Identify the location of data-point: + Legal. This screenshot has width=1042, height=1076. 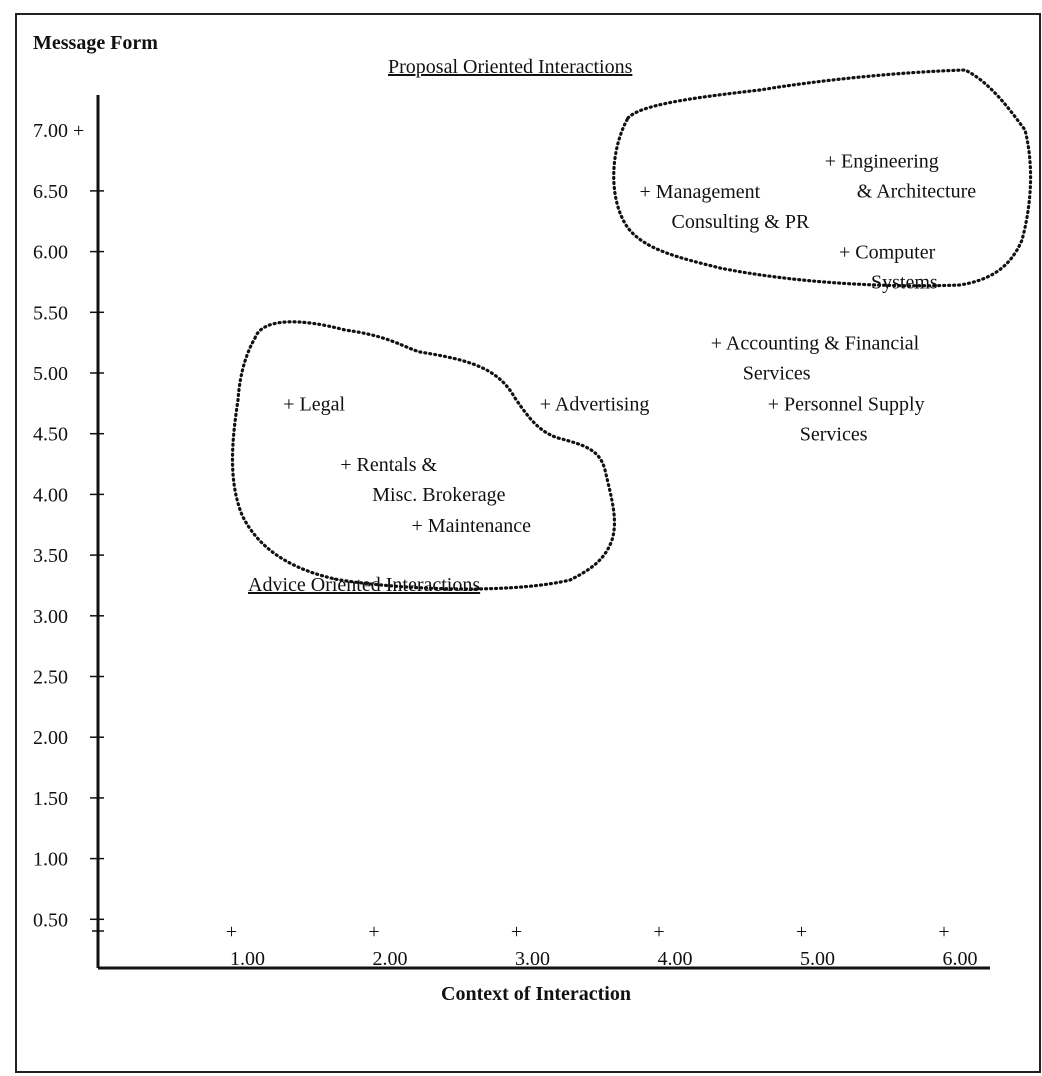
(314, 404).